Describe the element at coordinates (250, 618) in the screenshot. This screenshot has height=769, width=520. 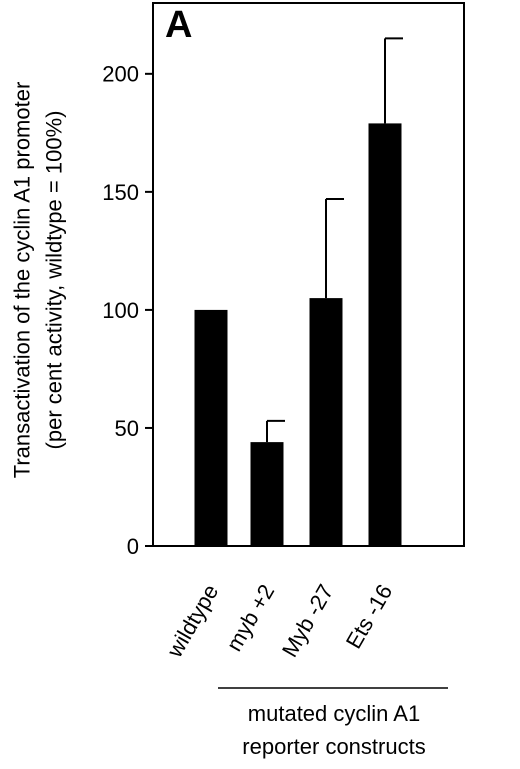
I see `x-category-label-2: myb +2` at that location.